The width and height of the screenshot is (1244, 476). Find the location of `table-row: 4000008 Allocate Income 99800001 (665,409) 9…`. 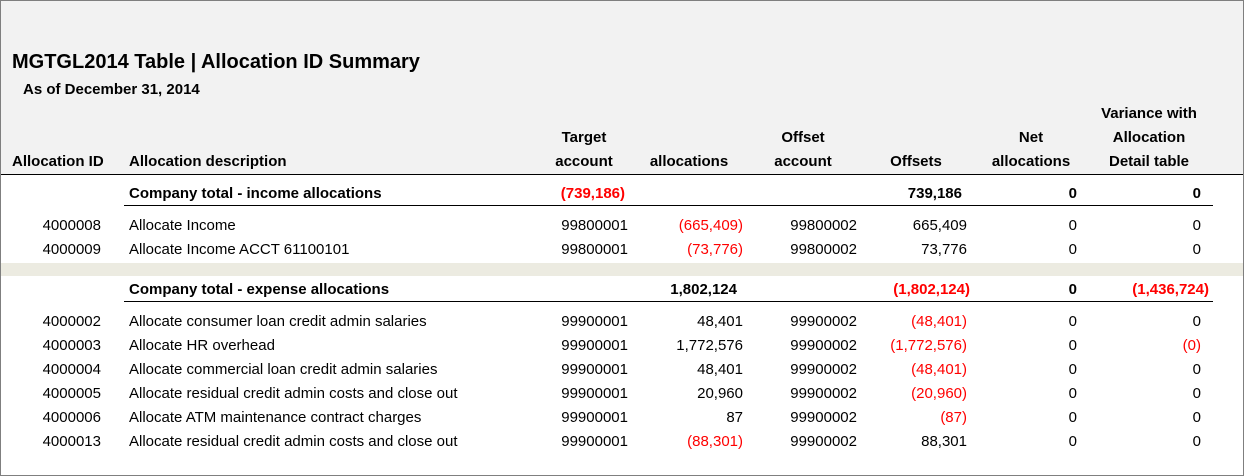

table-row: 4000008 Allocate Income 99800001 (665,409) 9… is located at coordinates (622, 226).